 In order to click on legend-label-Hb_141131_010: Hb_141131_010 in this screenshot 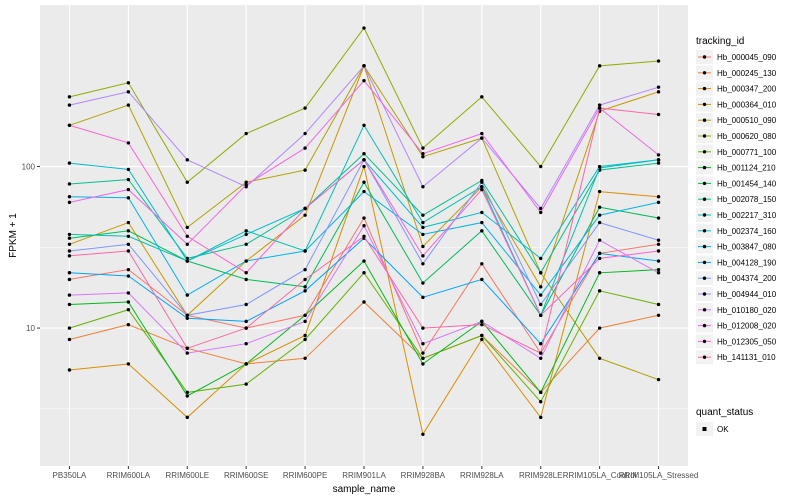, I will do `click(746, 357)`.